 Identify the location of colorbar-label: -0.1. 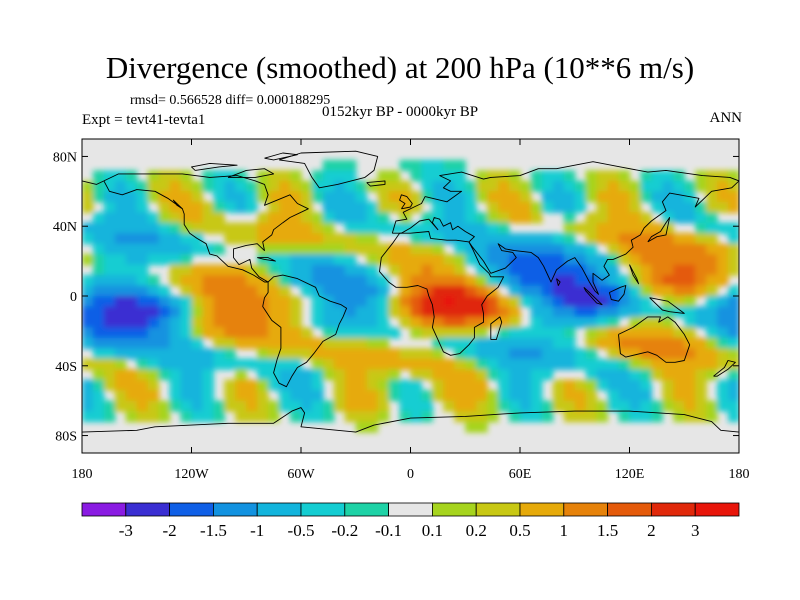
(388, 530).